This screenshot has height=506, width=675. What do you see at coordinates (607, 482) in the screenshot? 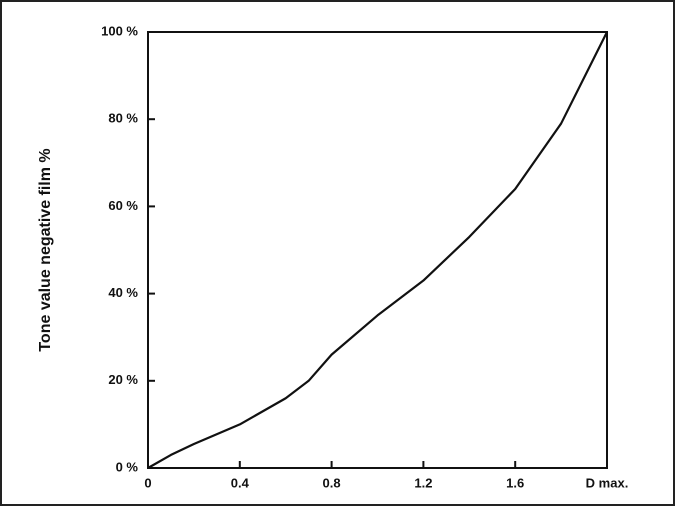
I see `x-tick-label: D max.` at bounding box center [607, 482].